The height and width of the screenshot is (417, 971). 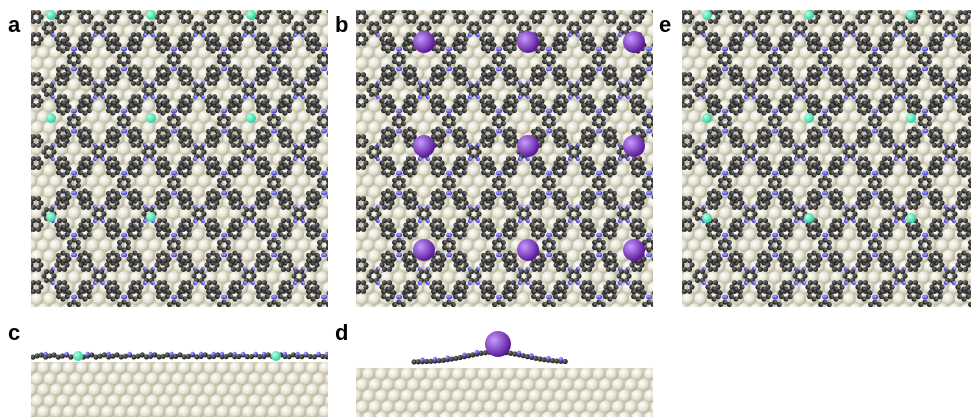 What do you see at coordinates (342, 332) in the screenshot?
I see `panel-label-d: d` at bounding box center [342, 332].